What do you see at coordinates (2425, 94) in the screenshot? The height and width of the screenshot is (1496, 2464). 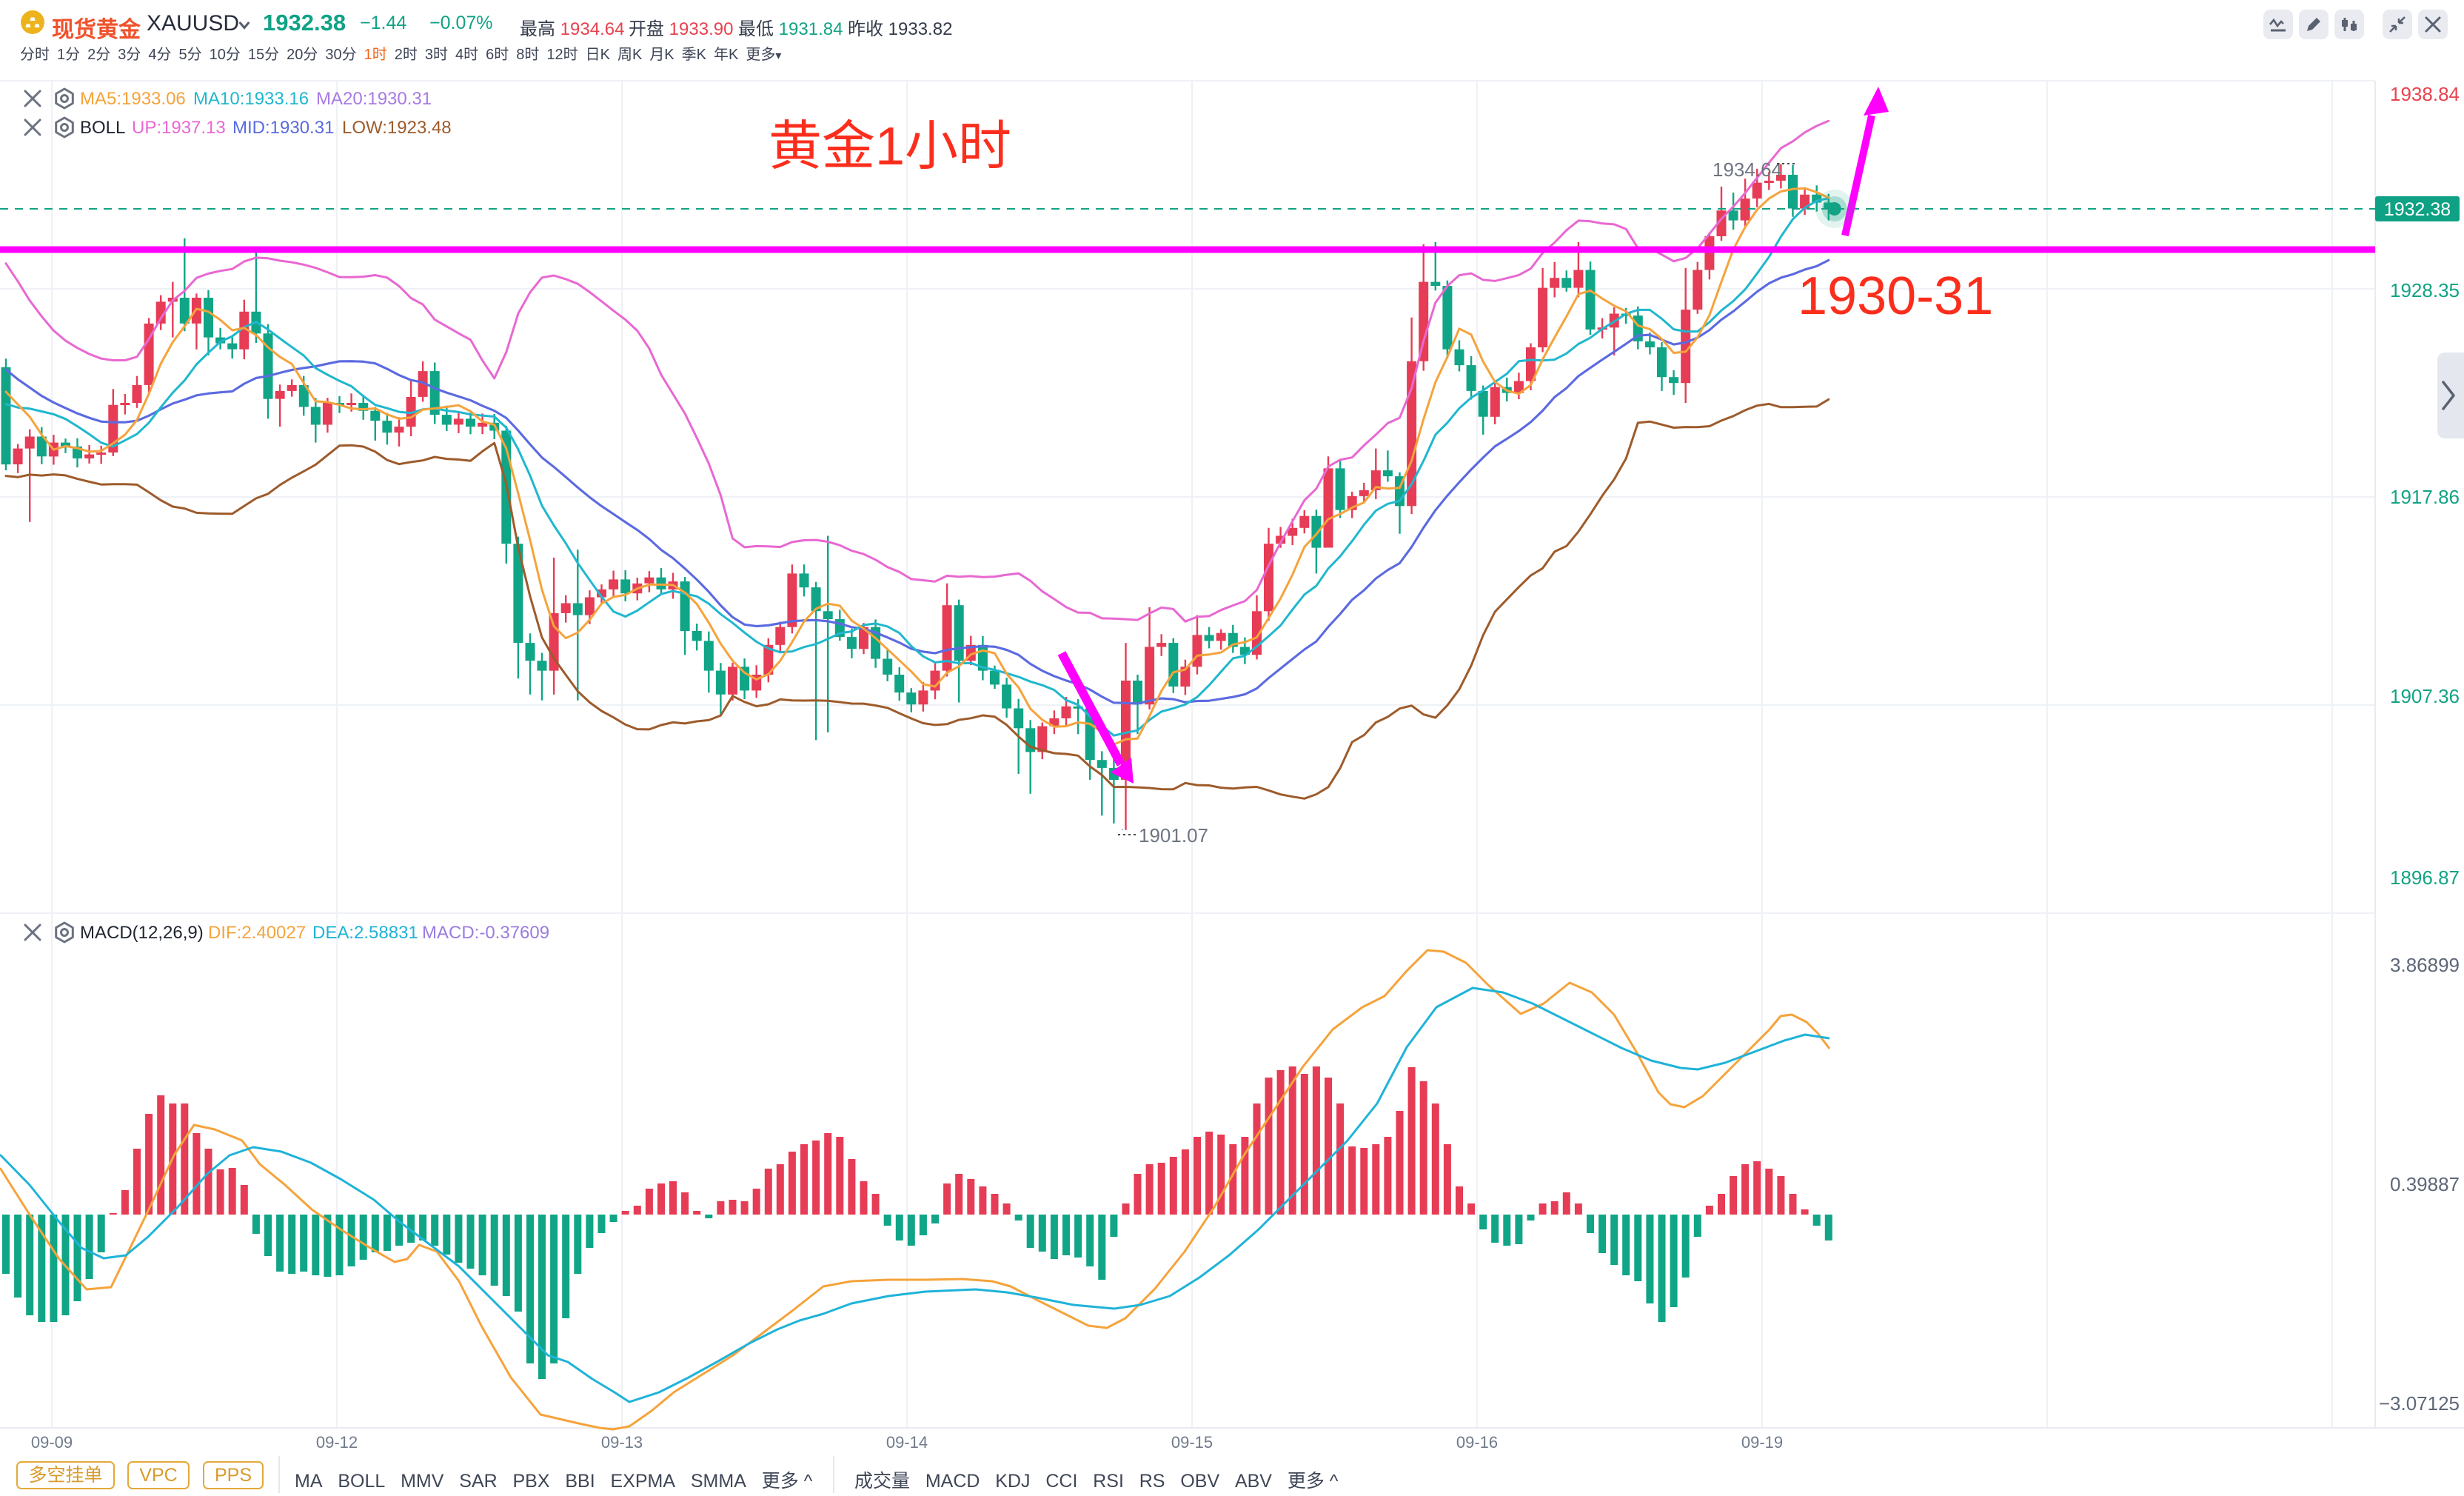 I see `svg-text: 1938.84` at bounding box center [2425, 94].